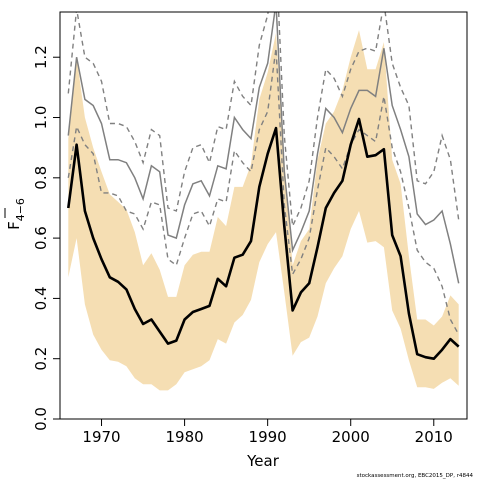  What do you see at coordinates (351, 437) in the screenshot?
I see `x-tick-label: 2000` at bounding box center [351, 437].